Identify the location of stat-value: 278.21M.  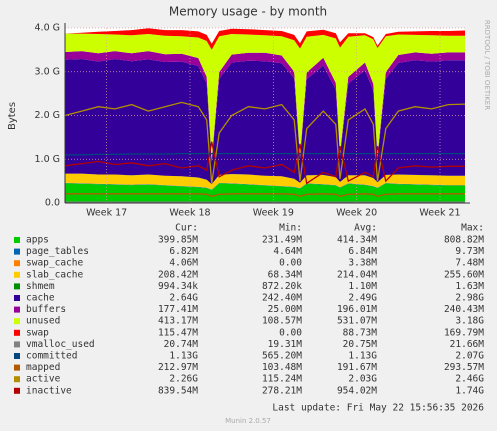
(282, 390).